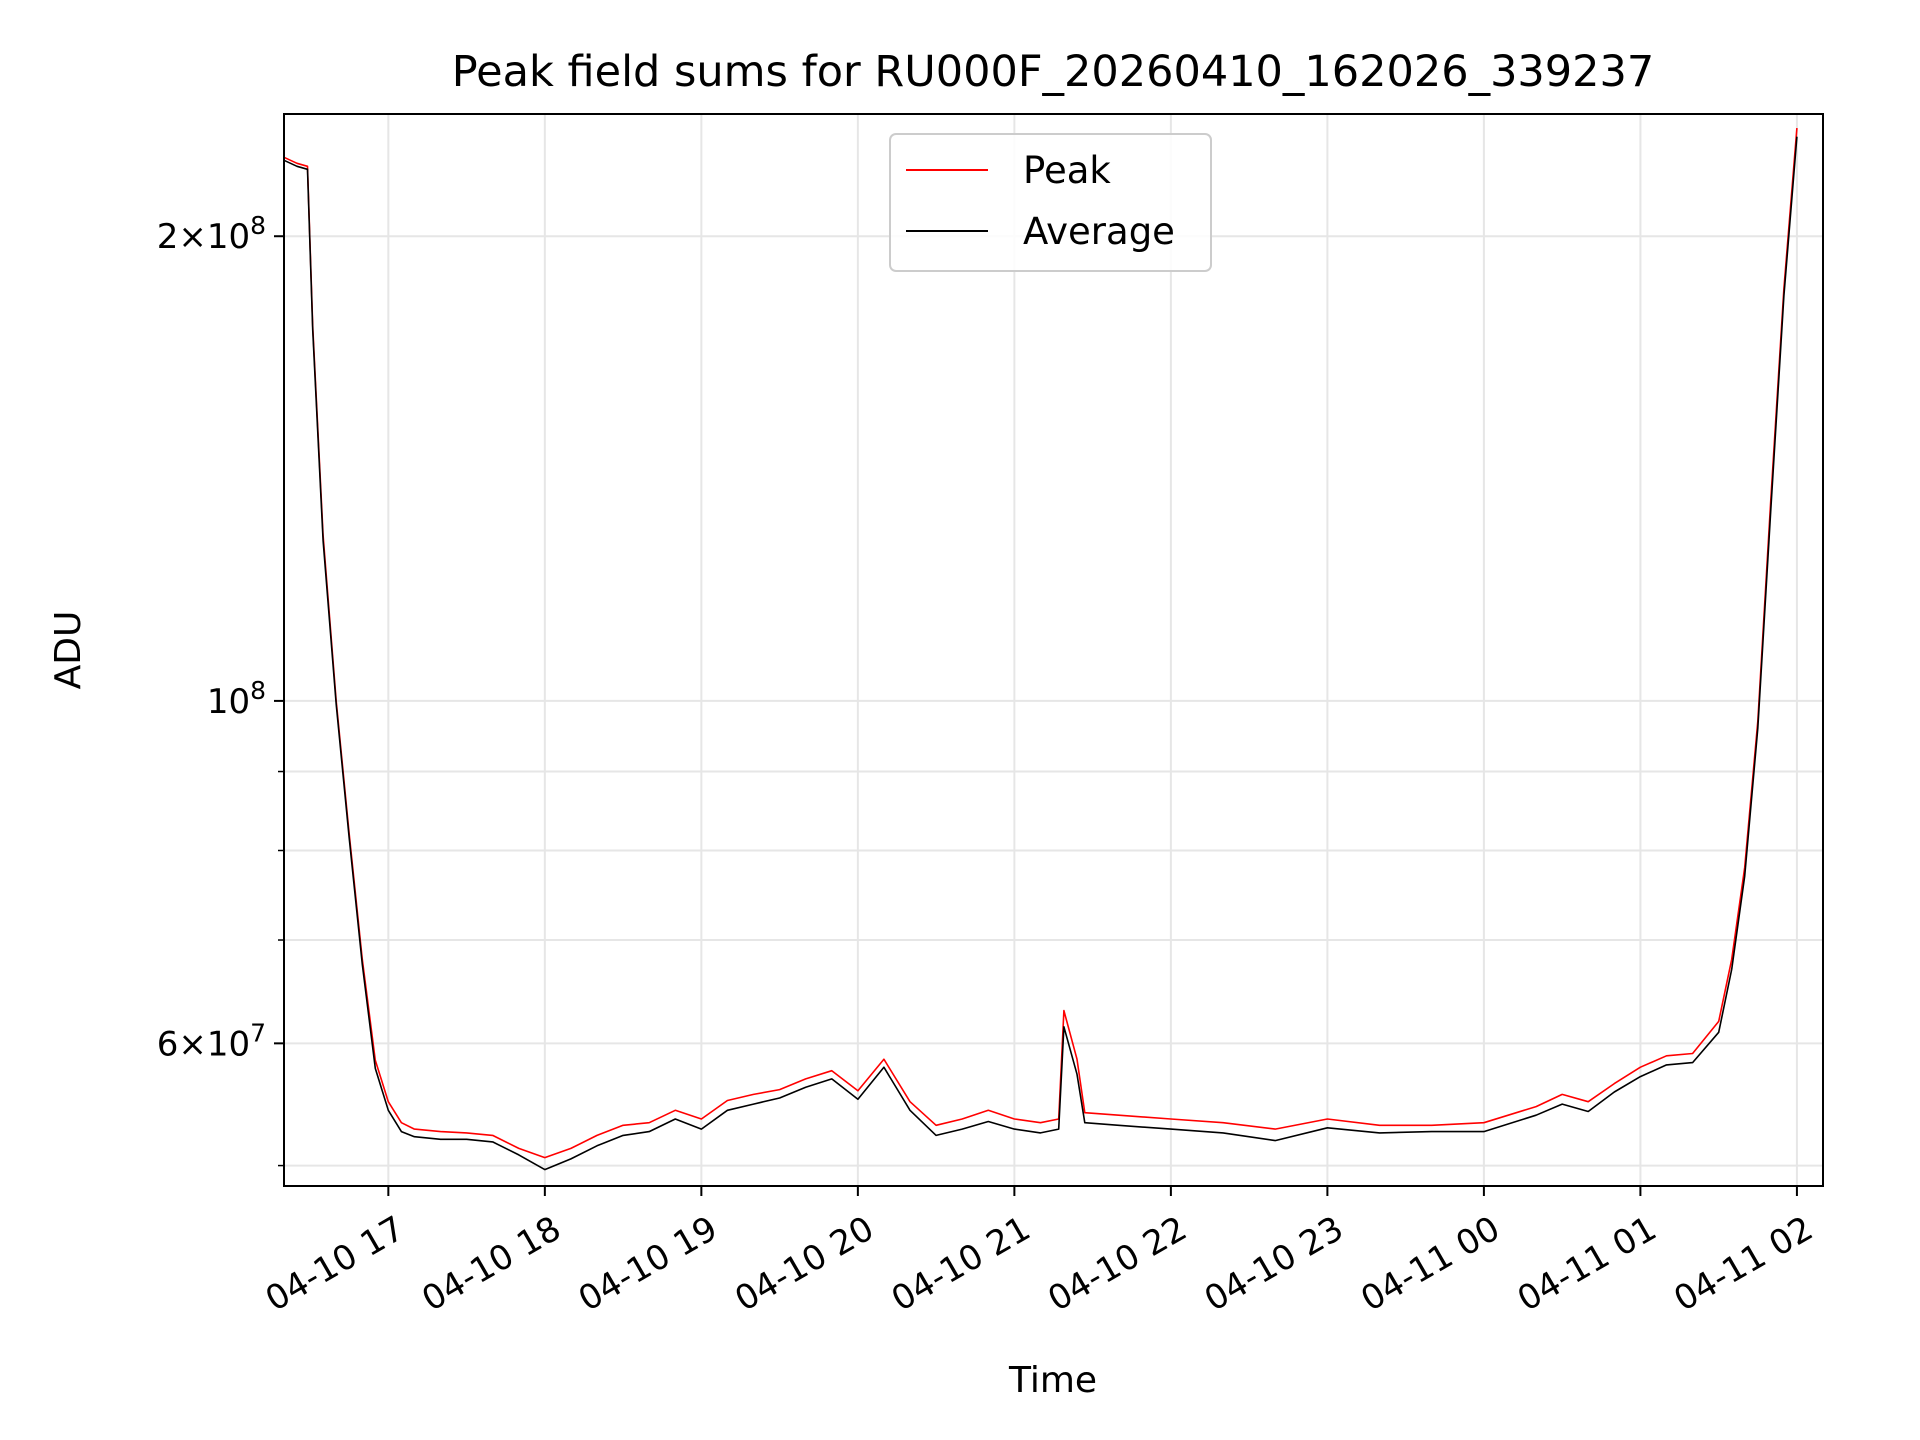 The image size is (1920, 1440). What do you see at coordinates (1067, 170) in the screenshot?
I see `legend-label-peak: Peak` at bounding box center [1067, 170].